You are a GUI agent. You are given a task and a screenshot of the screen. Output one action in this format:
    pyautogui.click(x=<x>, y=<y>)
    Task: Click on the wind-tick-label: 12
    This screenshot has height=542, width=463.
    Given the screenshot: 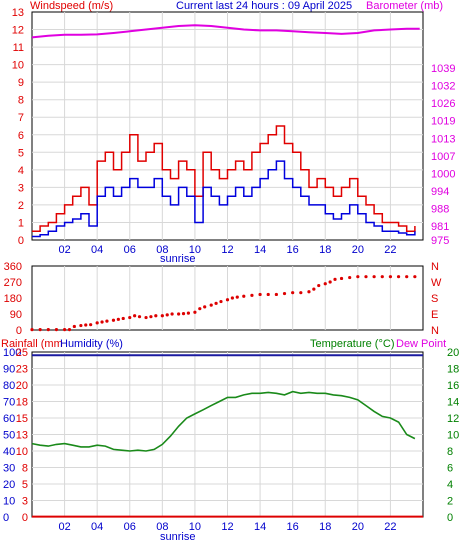 What is the action you would take?
    pyautogui.click(x=18, y=31)
    